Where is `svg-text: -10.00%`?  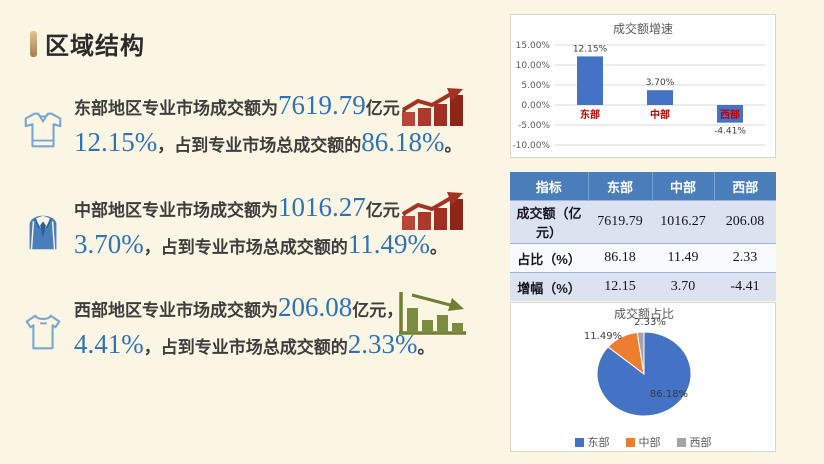
svg-text: -10.00% is located at coordinates (531, 146).